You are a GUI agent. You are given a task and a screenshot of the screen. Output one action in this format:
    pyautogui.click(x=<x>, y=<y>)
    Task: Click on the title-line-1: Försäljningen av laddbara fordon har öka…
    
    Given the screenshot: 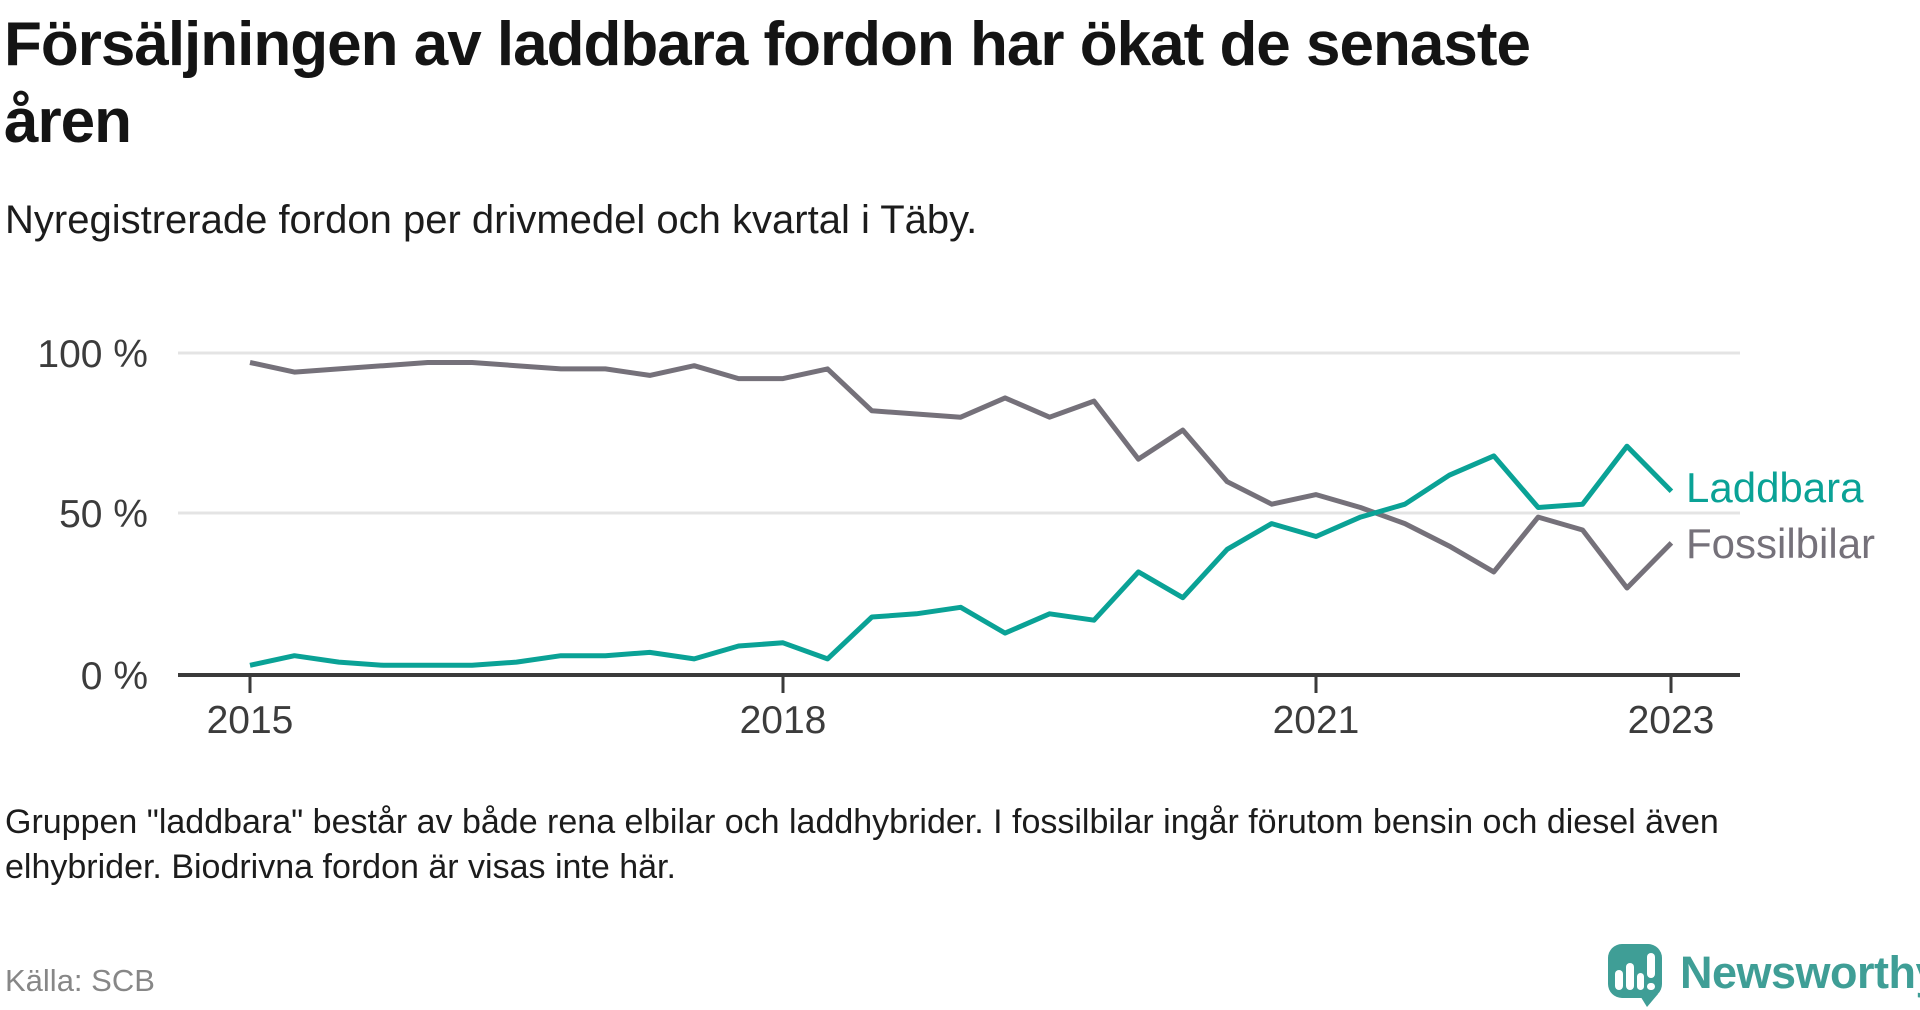 What is the action you would take?
    pyautogui.click(x=767, y=44)
    